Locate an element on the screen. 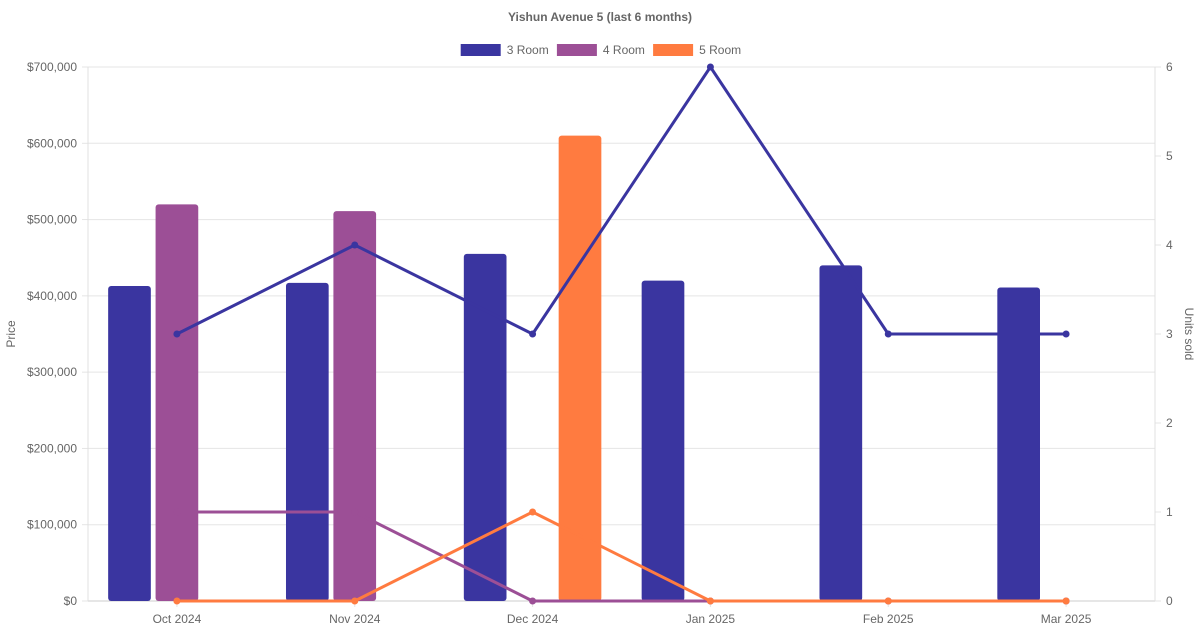  x-tick-label: Mar 2025 is located at coordinates (1066, 619).